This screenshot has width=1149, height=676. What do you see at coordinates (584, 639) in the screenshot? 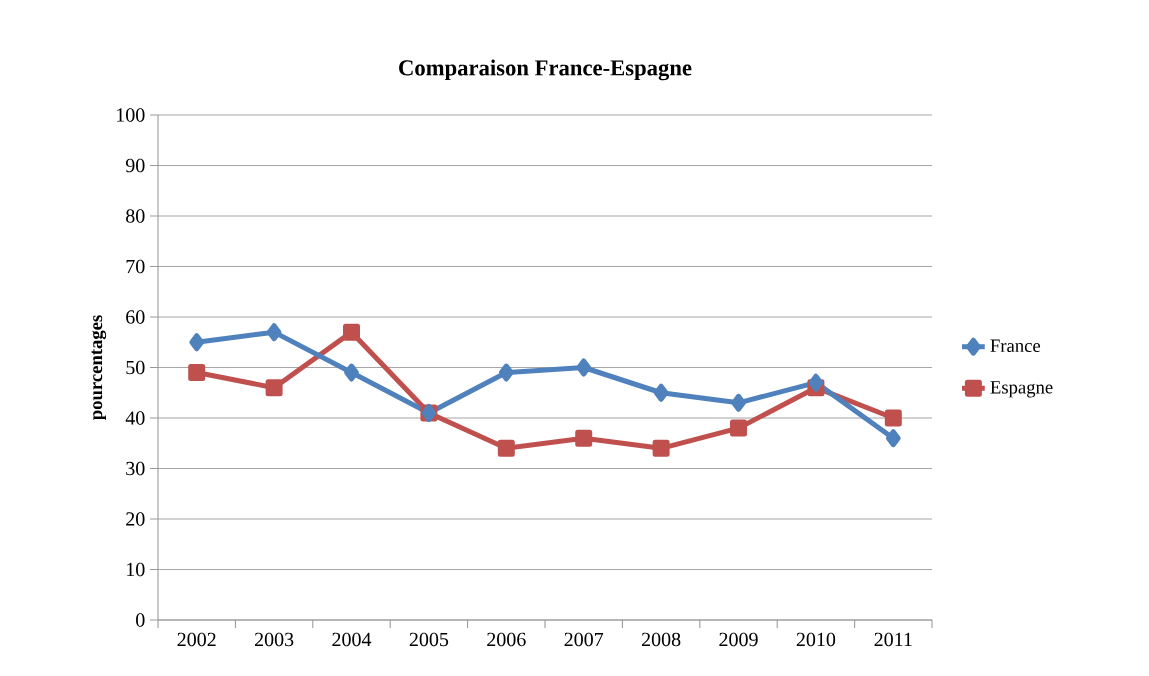
I see `x-tick-label: 2007` at bounding box center [584, 639].